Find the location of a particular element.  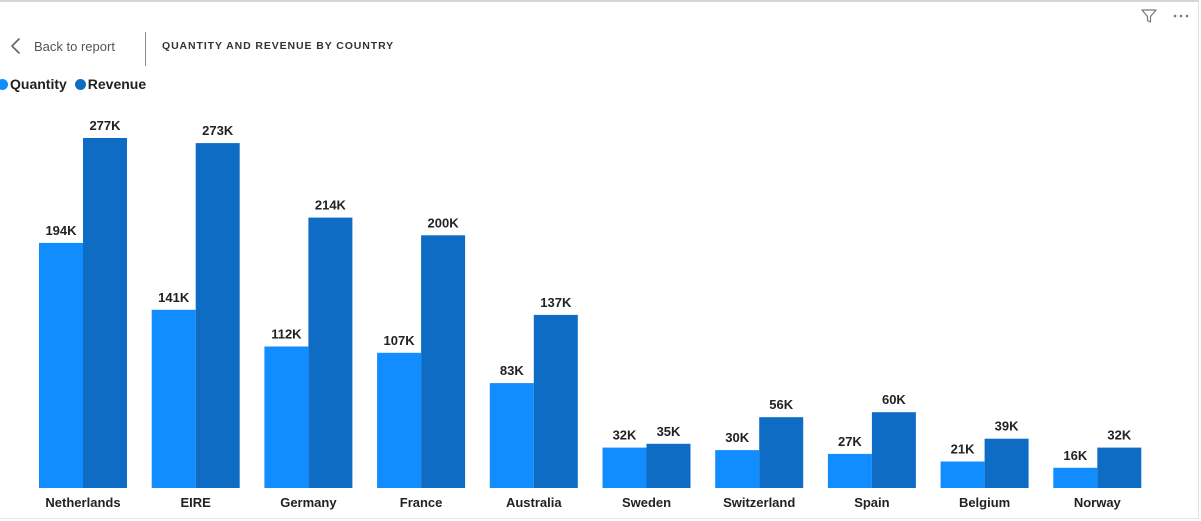

legend-item-revenue: Revenue is located at coordinates (110, 84).